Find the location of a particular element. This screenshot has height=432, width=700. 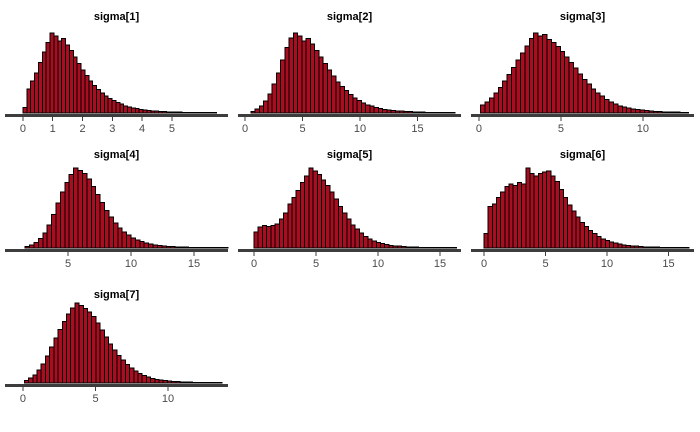

histogram-plot: 0 5 10 15 sigma[5] is located at coordinates (349, 209).